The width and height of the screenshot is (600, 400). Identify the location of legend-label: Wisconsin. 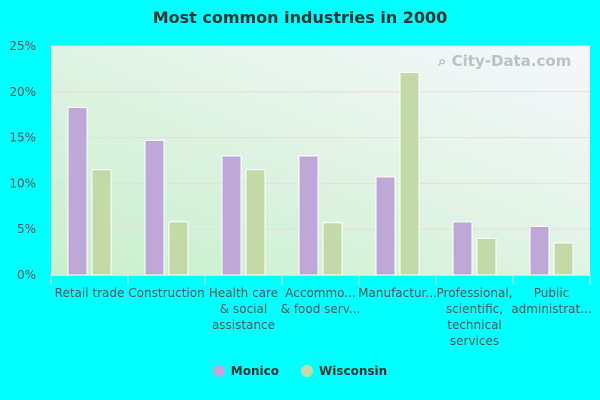
(353, 371).